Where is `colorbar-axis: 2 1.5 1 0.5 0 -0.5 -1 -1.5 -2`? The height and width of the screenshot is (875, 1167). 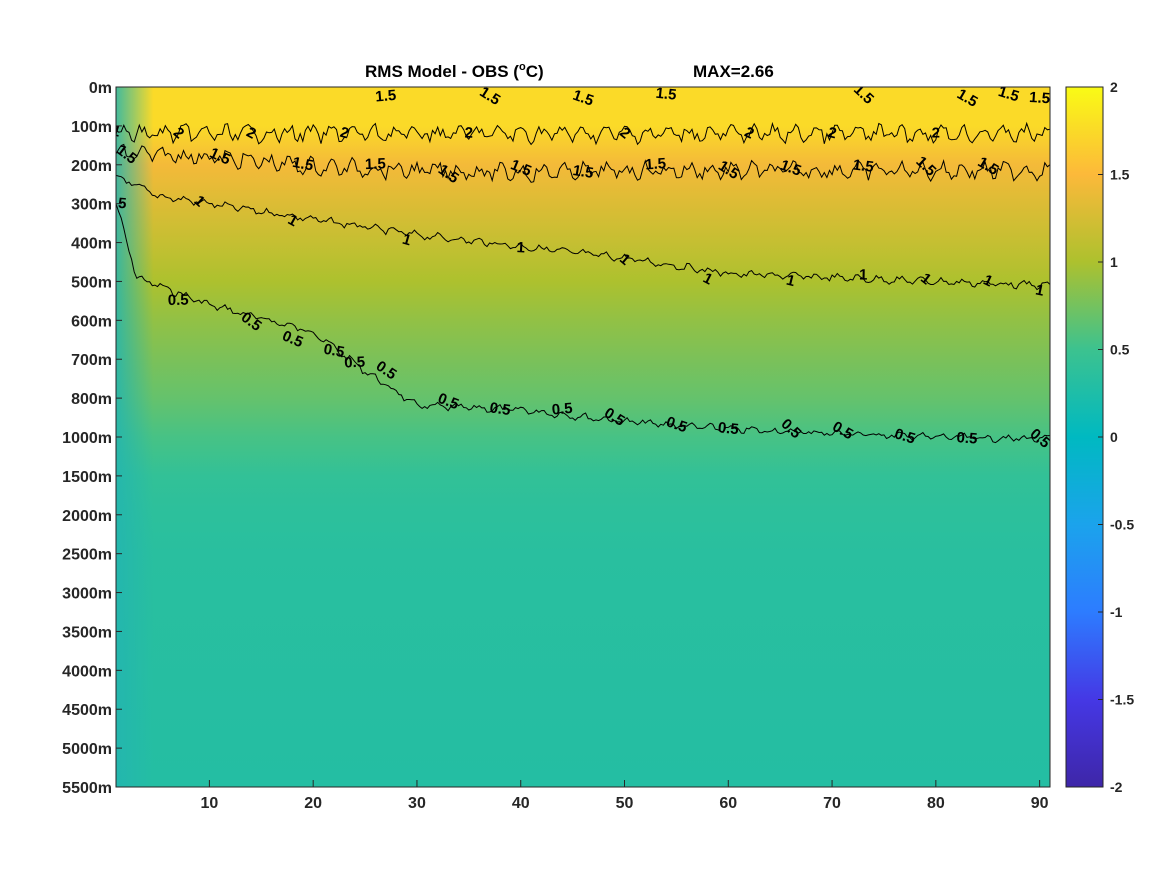 colorbar-axis: 2 1.5 1 0.5 0 -0.5 -1 -1.5 -2 is located at coordinates (1116, 437).